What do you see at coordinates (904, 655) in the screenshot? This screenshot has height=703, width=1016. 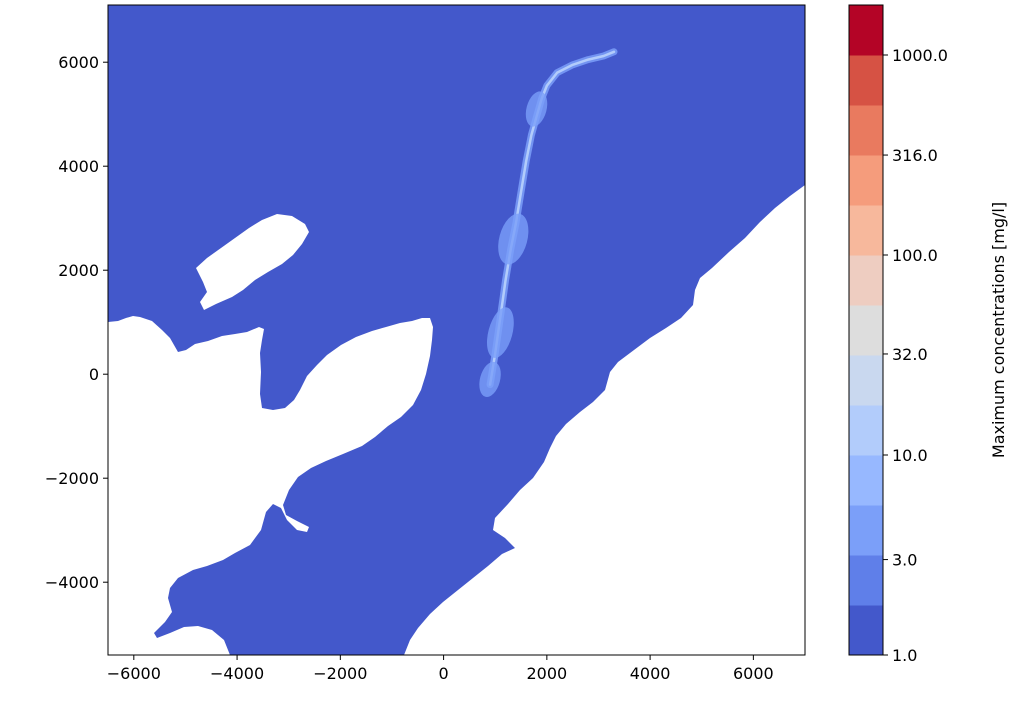 I see `colorbar-tick-label: 1.0` at bounding box center [904, 655].